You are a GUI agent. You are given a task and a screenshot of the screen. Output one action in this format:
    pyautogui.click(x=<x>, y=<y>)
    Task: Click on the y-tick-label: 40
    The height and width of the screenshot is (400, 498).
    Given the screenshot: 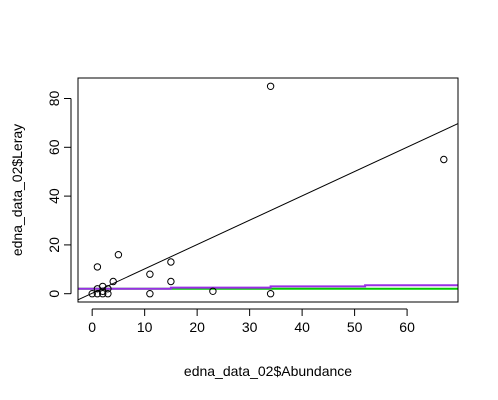 What is the action you would take?
    pyautogui.click(x=54, y=196)
    